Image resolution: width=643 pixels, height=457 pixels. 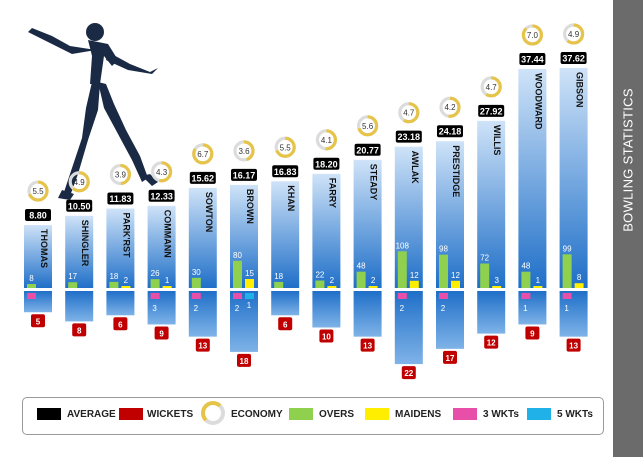 I want to click on legend-average-label: AVERAGE, so click(x=91, y=414).